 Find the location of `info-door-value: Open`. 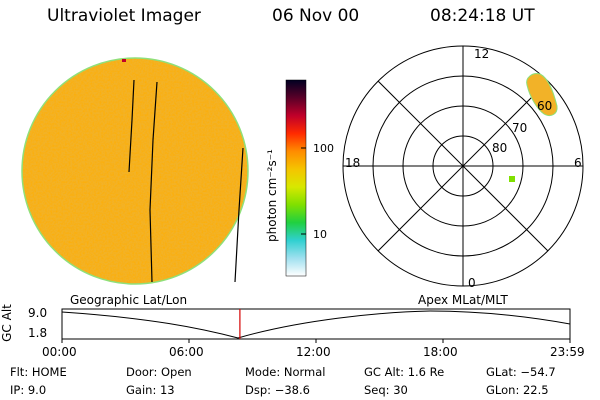

info-door-value: Open is located at coordinates (176, 372).